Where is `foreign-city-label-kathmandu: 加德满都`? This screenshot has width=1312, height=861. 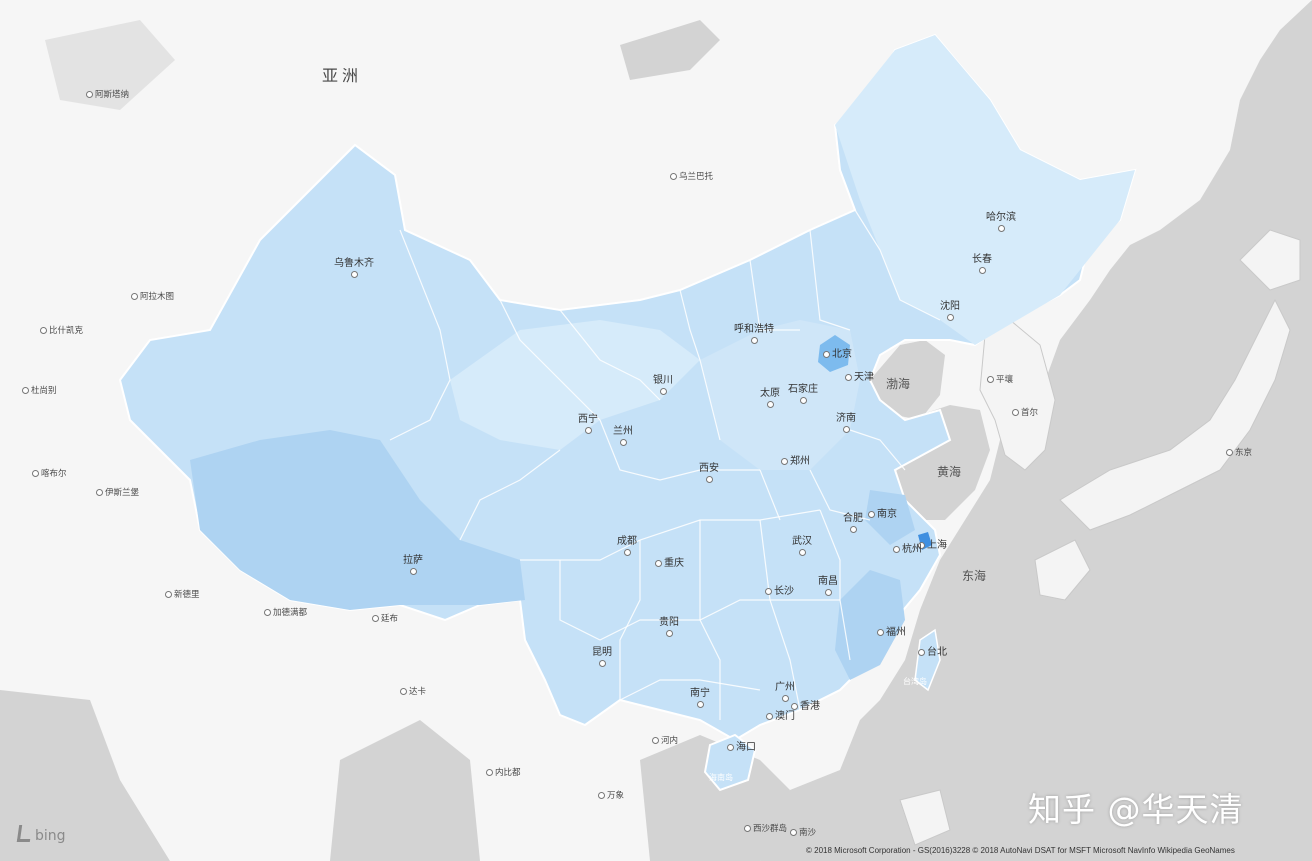
foreign-city-label-kathmandu: 加德满都 is located at coordinates (285, 612).